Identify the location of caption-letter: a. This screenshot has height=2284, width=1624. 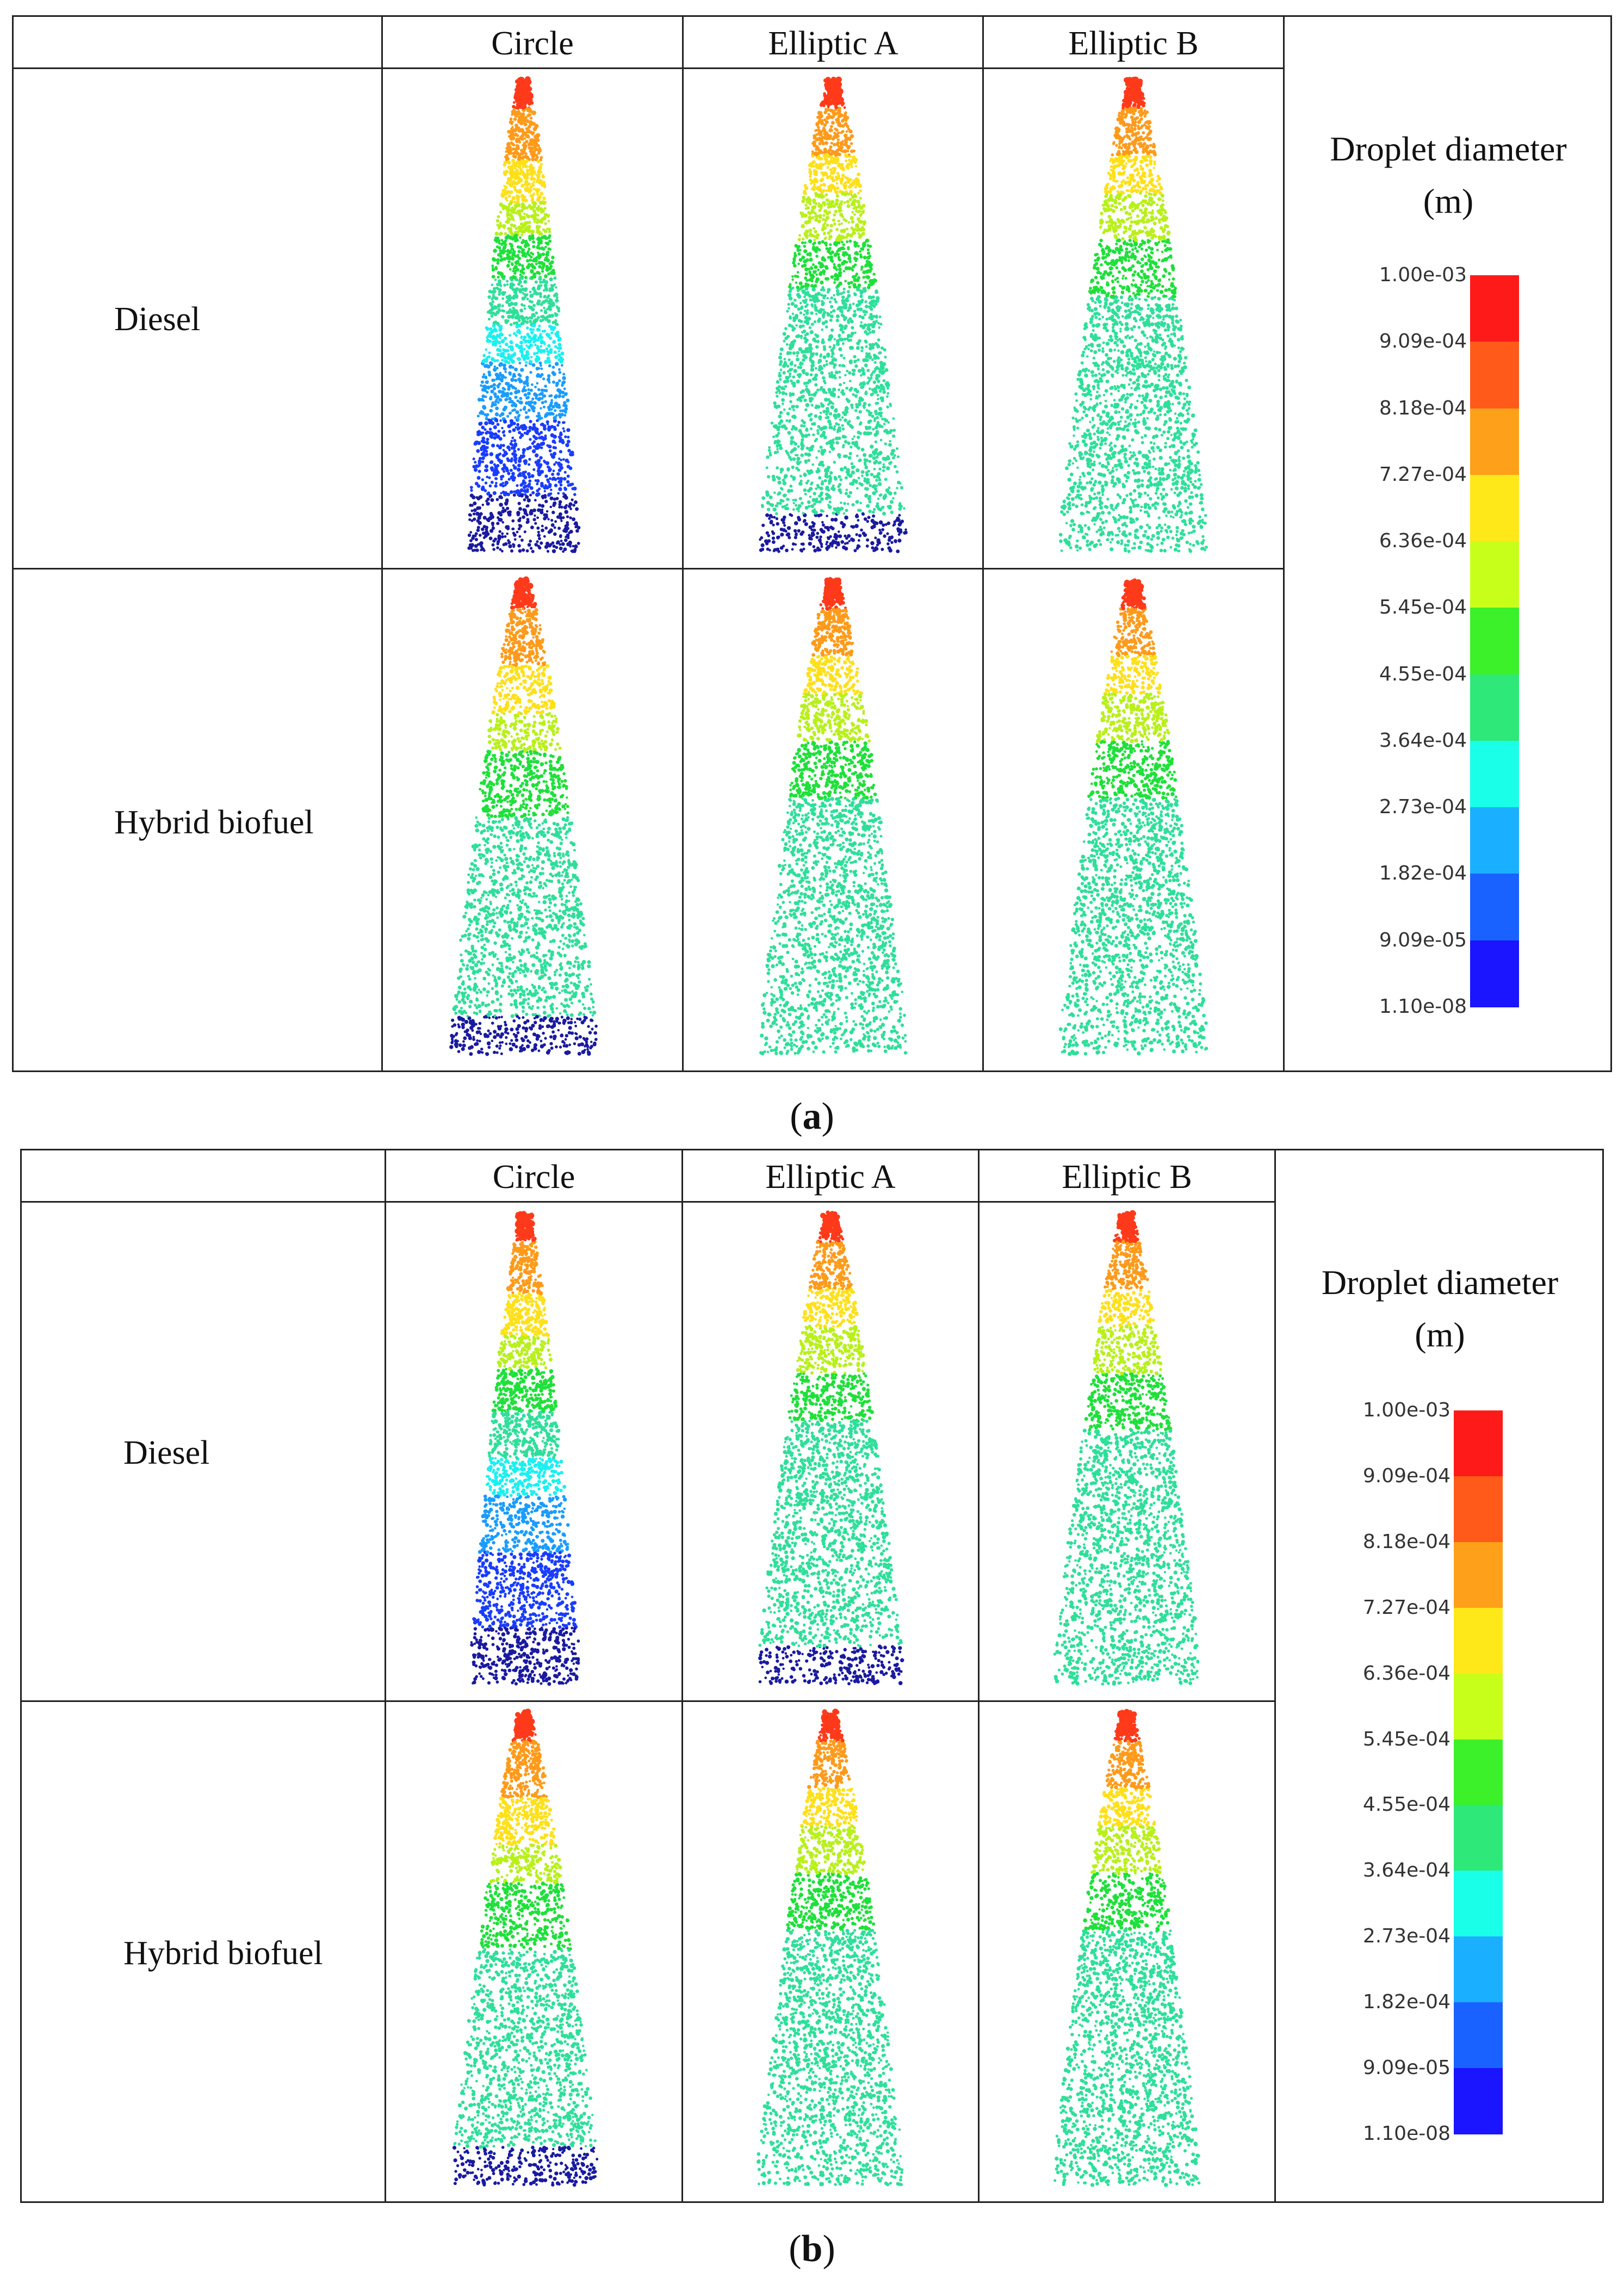
(812, 1116).